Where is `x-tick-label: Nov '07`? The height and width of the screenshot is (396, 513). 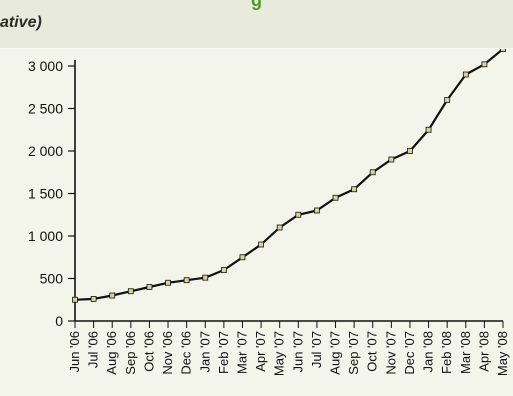 x-tick-label: Nov '07 is located at coordinates (390, 353).